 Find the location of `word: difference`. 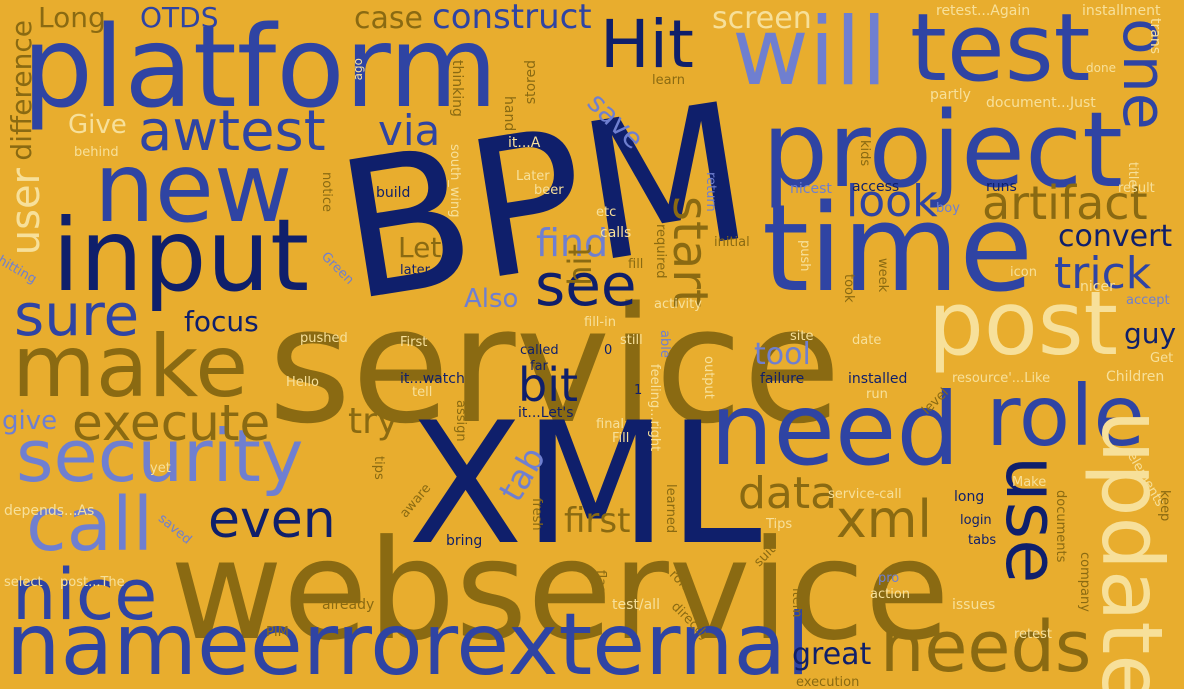

word: difference is located at coordinates (21, 90).